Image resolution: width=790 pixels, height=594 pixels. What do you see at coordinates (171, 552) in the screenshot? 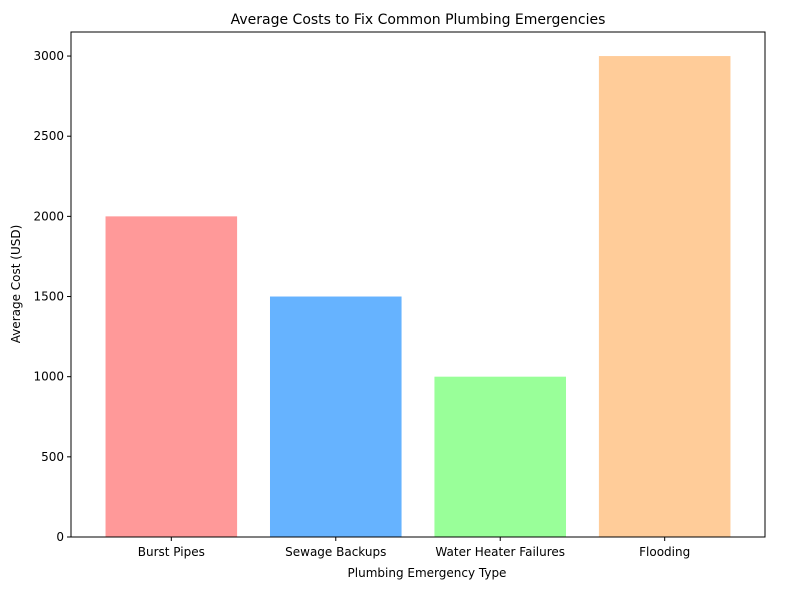
I see `x-tick-label: Burst Pipes` at bounding box center [171, 552].